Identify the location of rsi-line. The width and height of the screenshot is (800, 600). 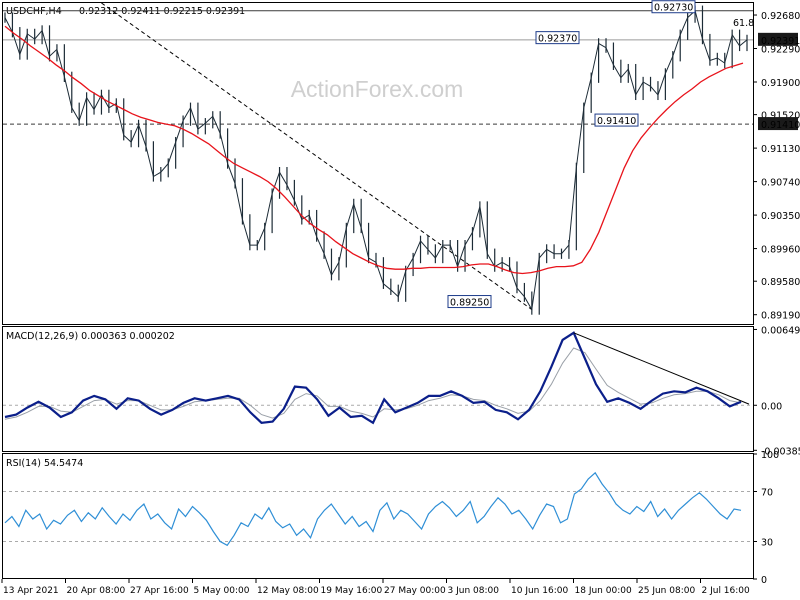
(373, 509).